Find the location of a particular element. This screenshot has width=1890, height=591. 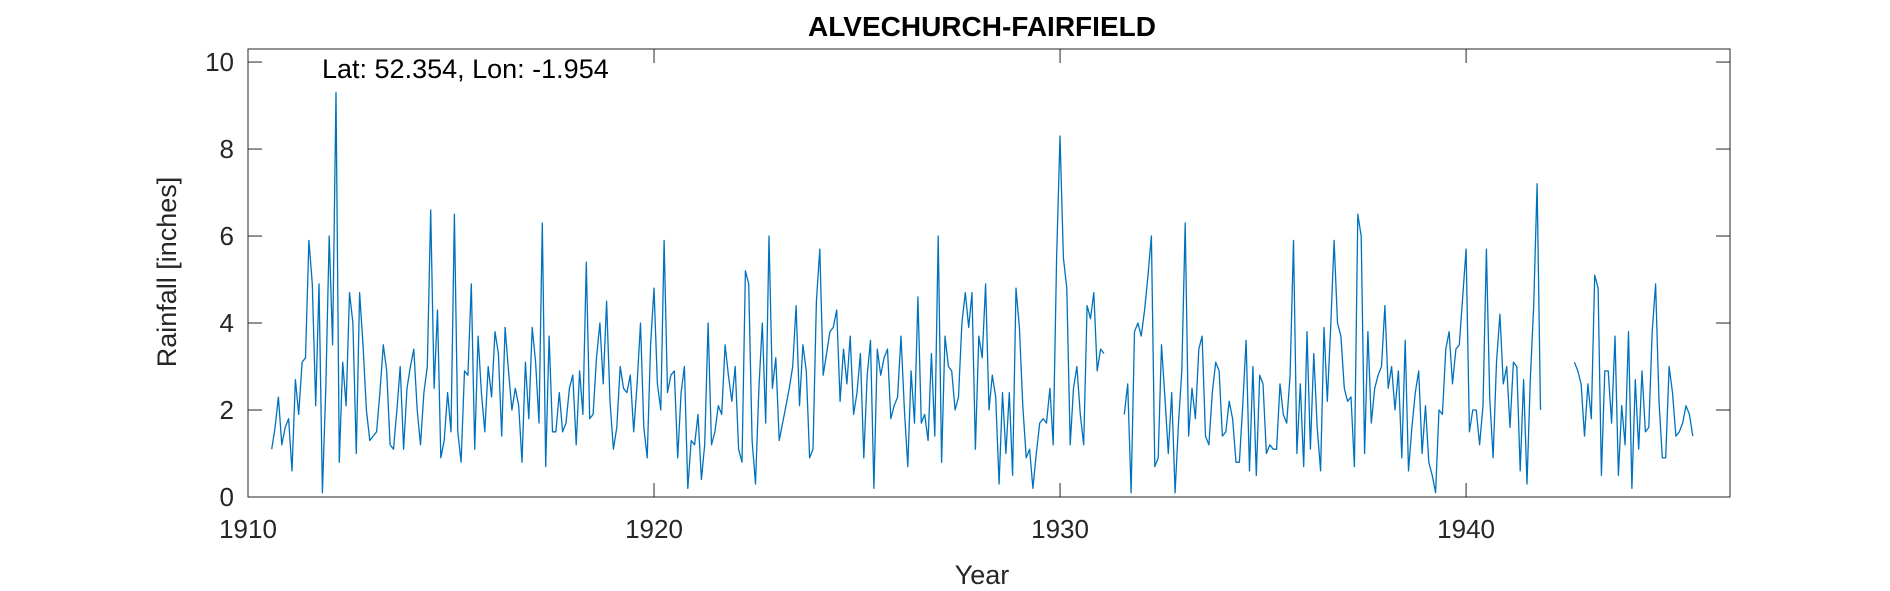

y-tick-label: 6 is located at coordinates (227, 236).